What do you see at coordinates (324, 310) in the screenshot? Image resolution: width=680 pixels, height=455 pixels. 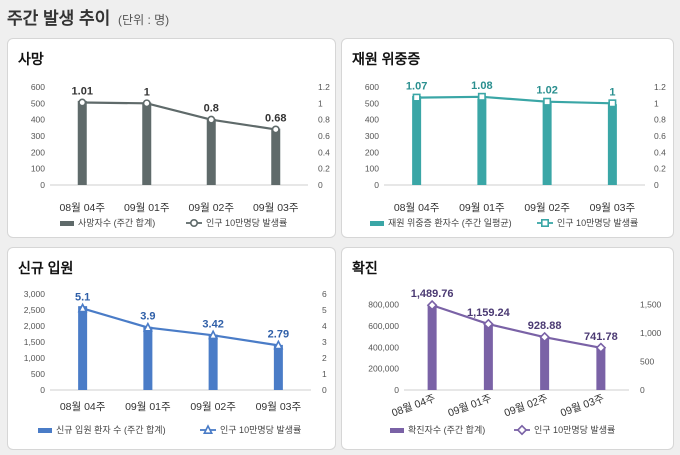 I see `y2-tick-label: 5` at bounding box center [324, 310].